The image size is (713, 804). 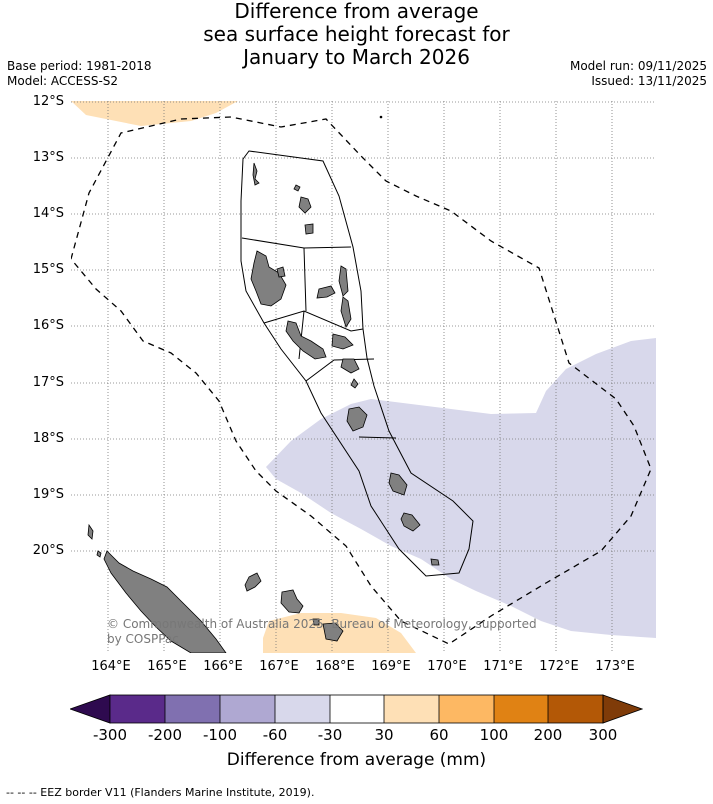 What do you see at coordinates (356, 11) in the screenshot?
I see `title-line-1: Difference from average` at bounding box center [356, 11].